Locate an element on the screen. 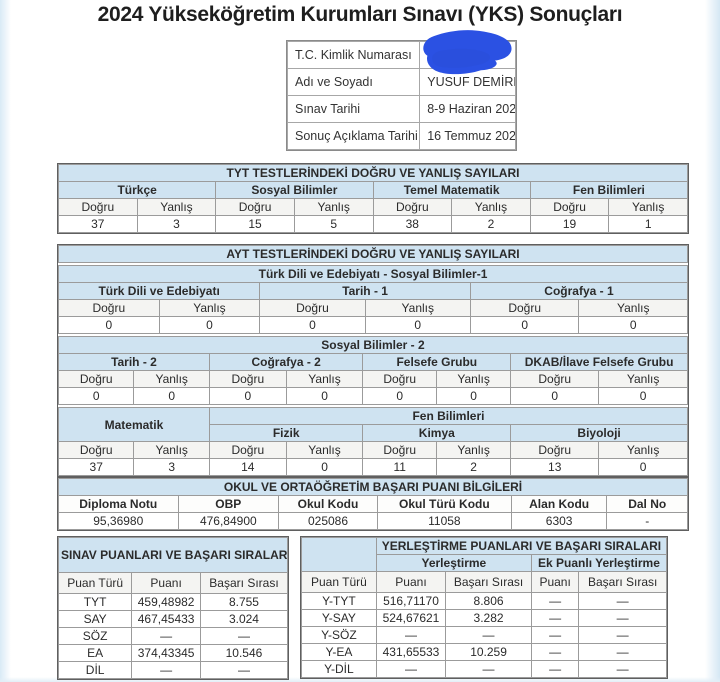 The width and height of the screenshot is (720, 682). basari-sirasi: 8.755 is located at coordinates (244, 602).